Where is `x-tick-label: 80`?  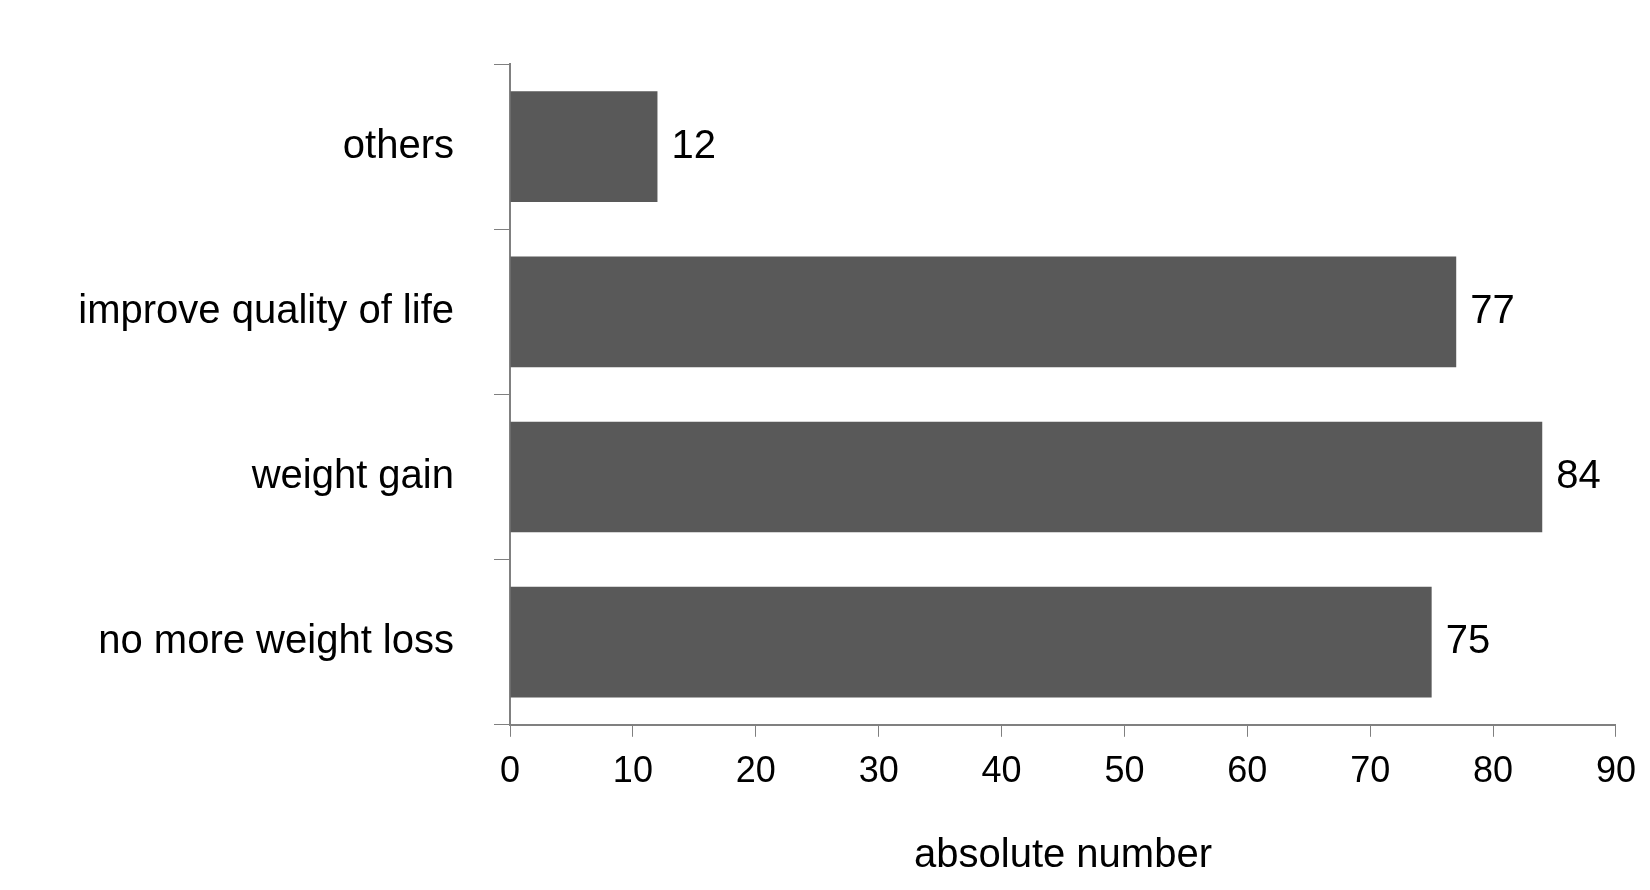 x-tick-label: 80 is located at coordinates (1493, 770).